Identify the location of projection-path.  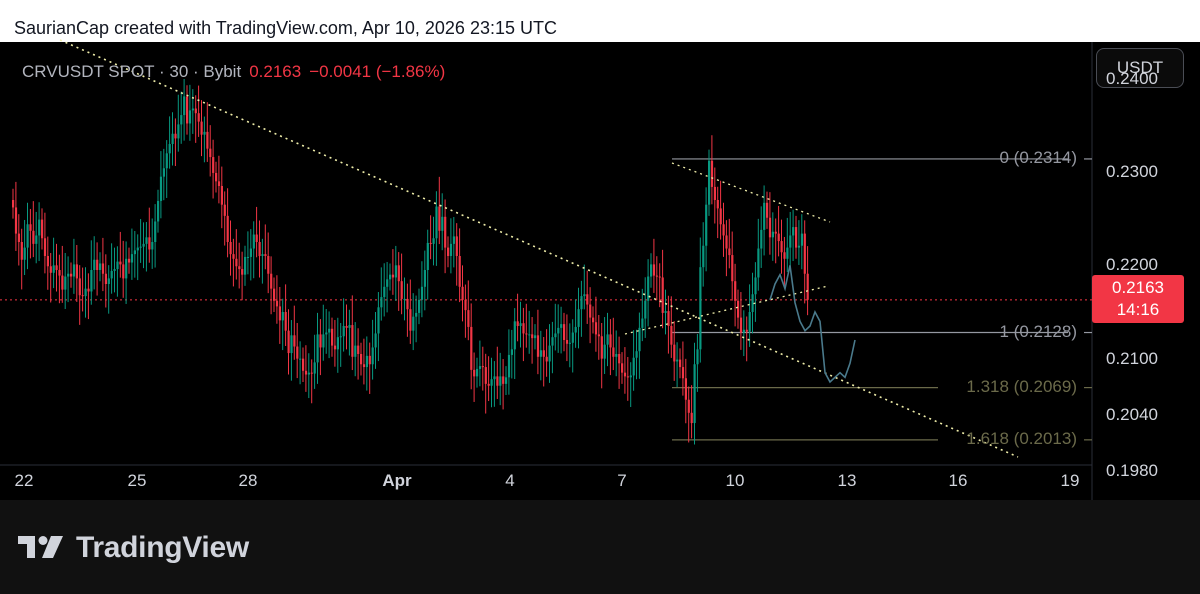
(812, 324).